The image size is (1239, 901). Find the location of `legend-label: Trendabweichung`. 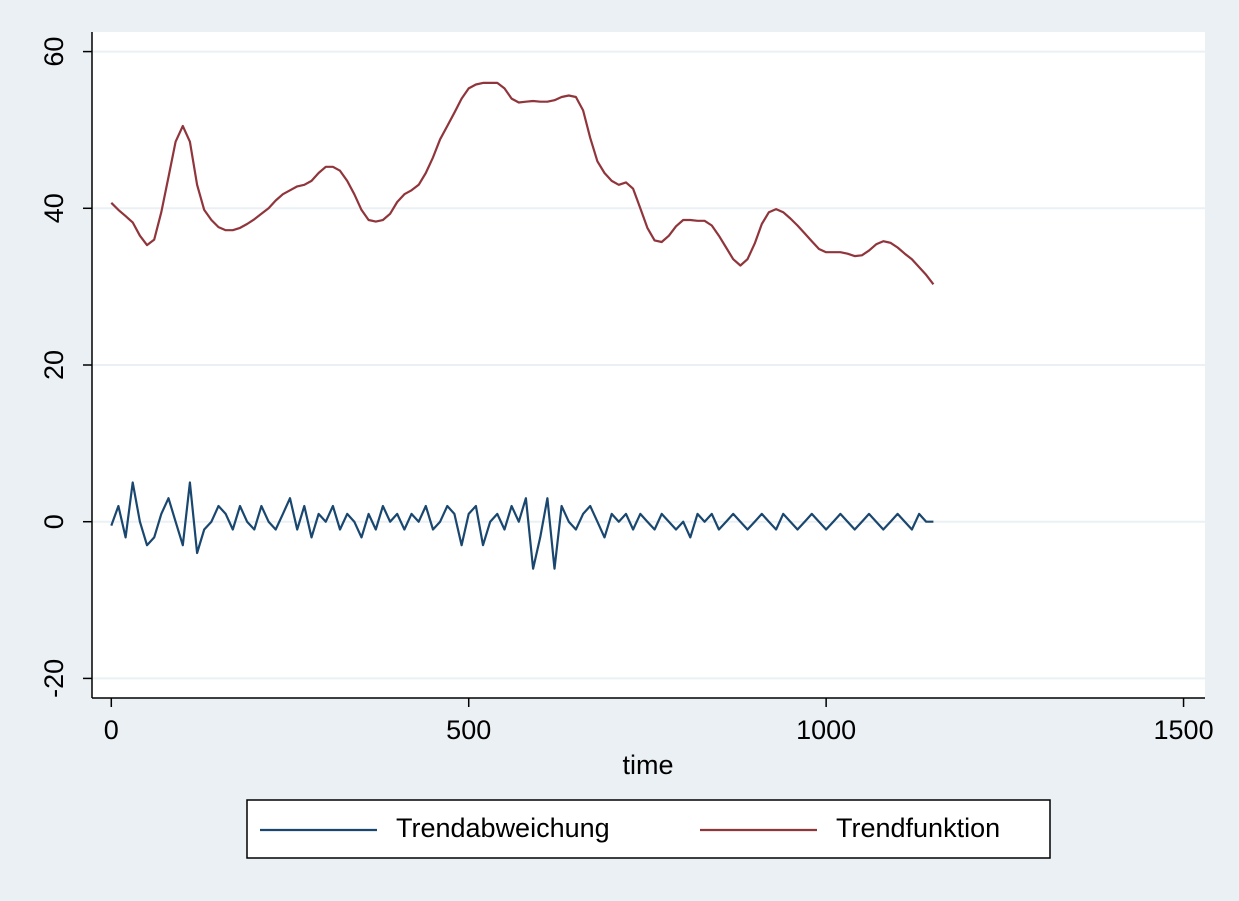

legend-label: Trendabweichung is located at coordinates (503, 828).